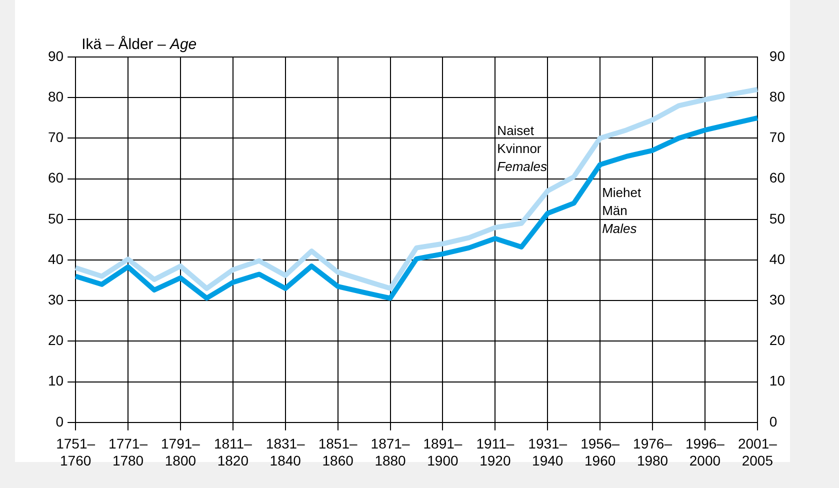 The height and width of the screenshot is (488, 839). Describe the element at coordinates (442, 452) in the screenshot. I see `x-tick-label: 1891–1900` at that location.